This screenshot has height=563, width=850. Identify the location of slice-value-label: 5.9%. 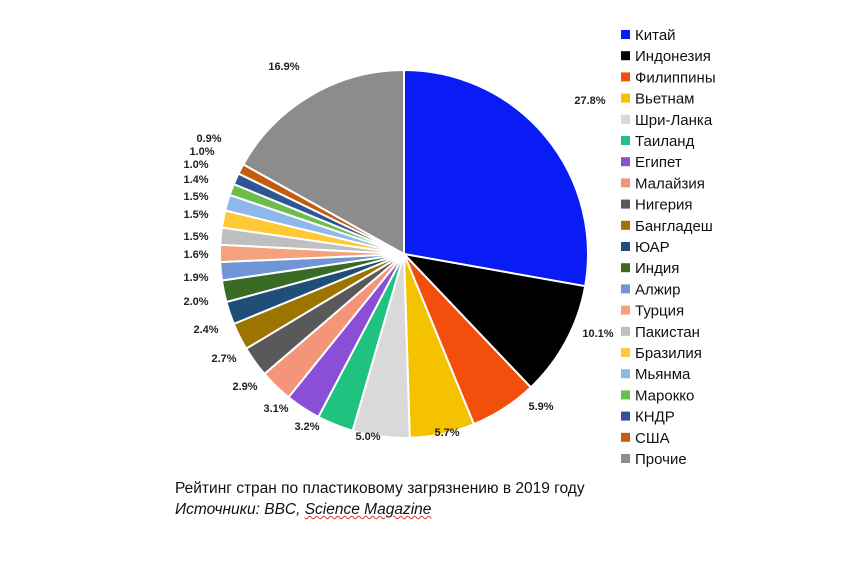
(540, 407).